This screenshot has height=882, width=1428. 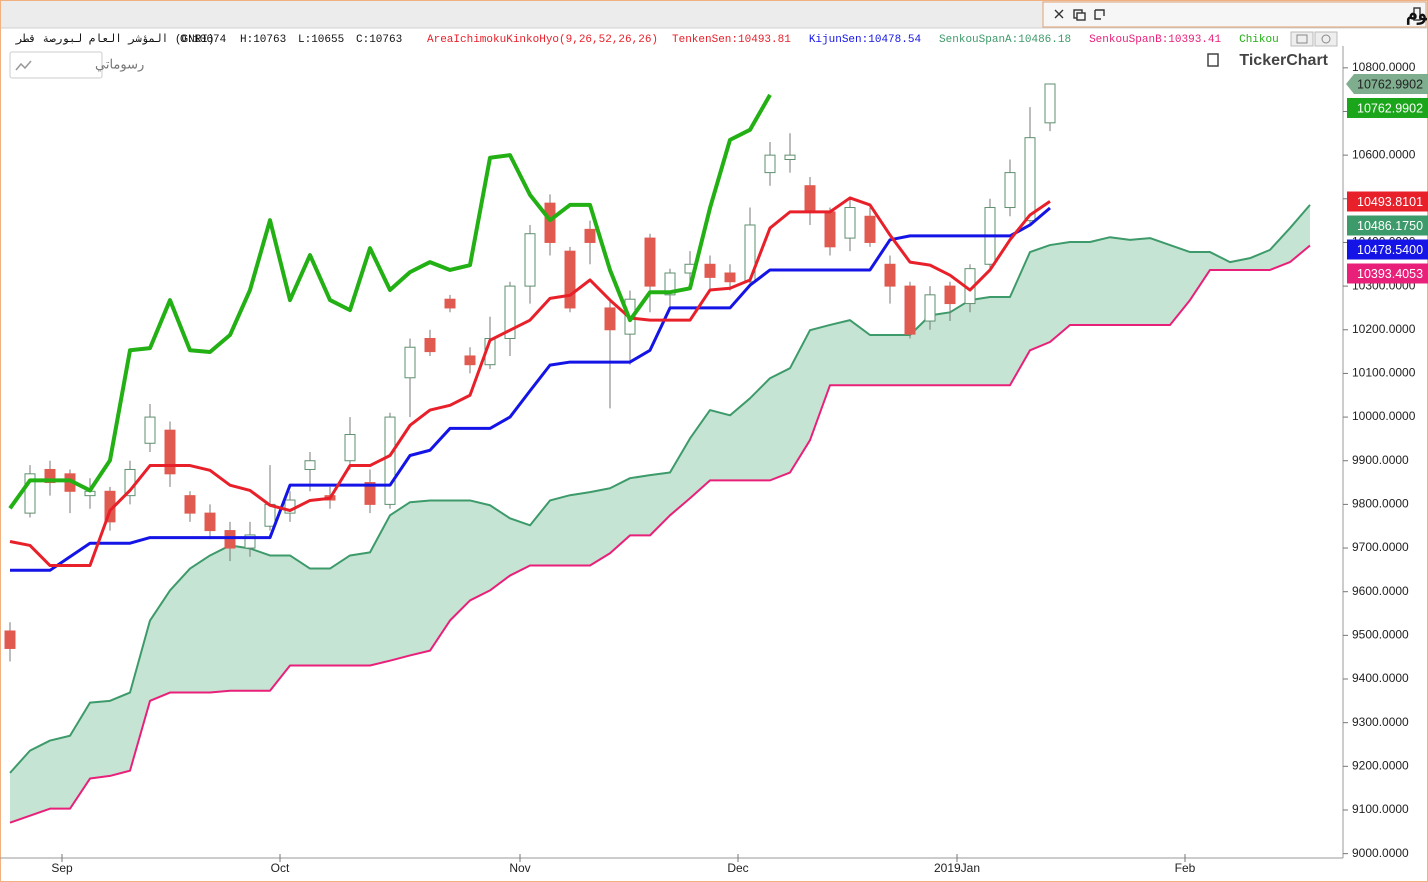 I want to click on x-tick-label: Dec, so click(x=737, y=868).